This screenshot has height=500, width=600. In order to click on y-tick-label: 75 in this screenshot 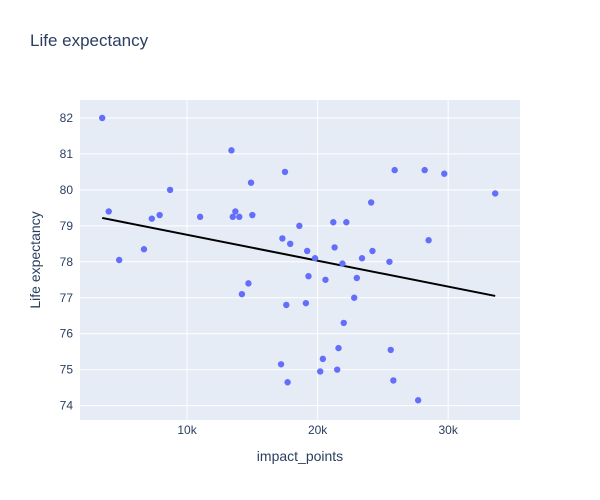, I will do `click(67, 370)`.